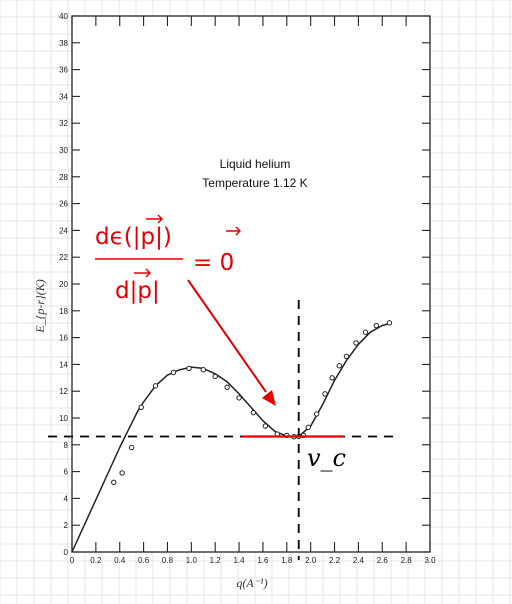 This screenshot has width=512, height=604. What do you see at coordinates (63, 230) in the screenshot?
I see `y-tick-label: 24` at bounding box center [63, 230].